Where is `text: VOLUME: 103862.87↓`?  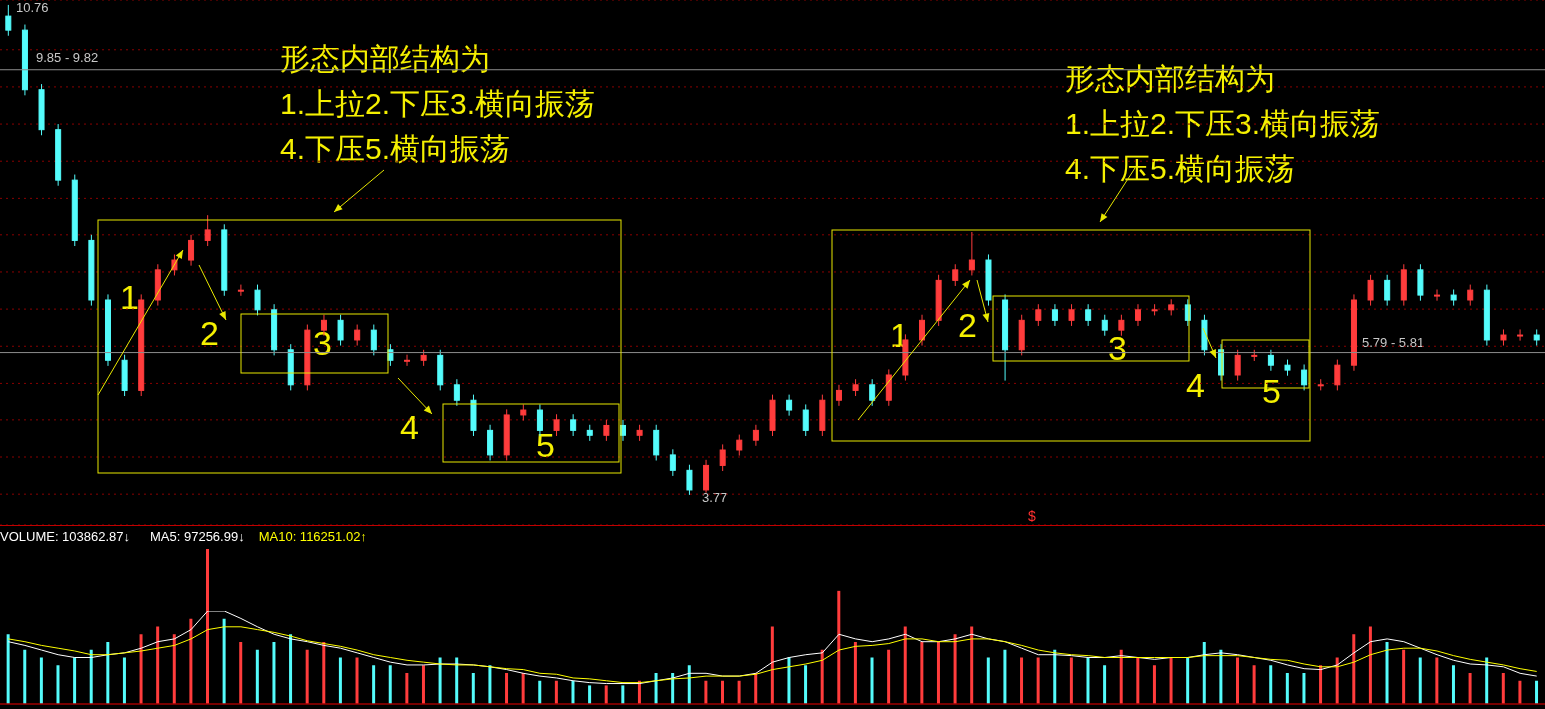
text: VOLUME: 103862.87↓ is located at coordinates (65, 536).